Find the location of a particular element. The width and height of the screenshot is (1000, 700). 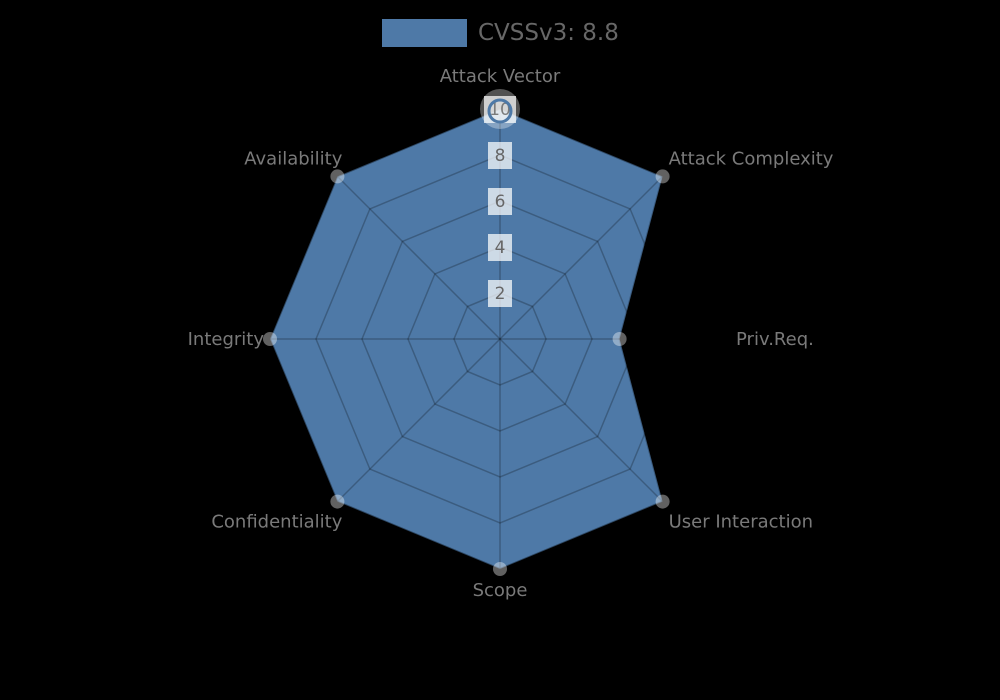

highlighted-point-marker-attack-vector is located at coordinates (500, 111).